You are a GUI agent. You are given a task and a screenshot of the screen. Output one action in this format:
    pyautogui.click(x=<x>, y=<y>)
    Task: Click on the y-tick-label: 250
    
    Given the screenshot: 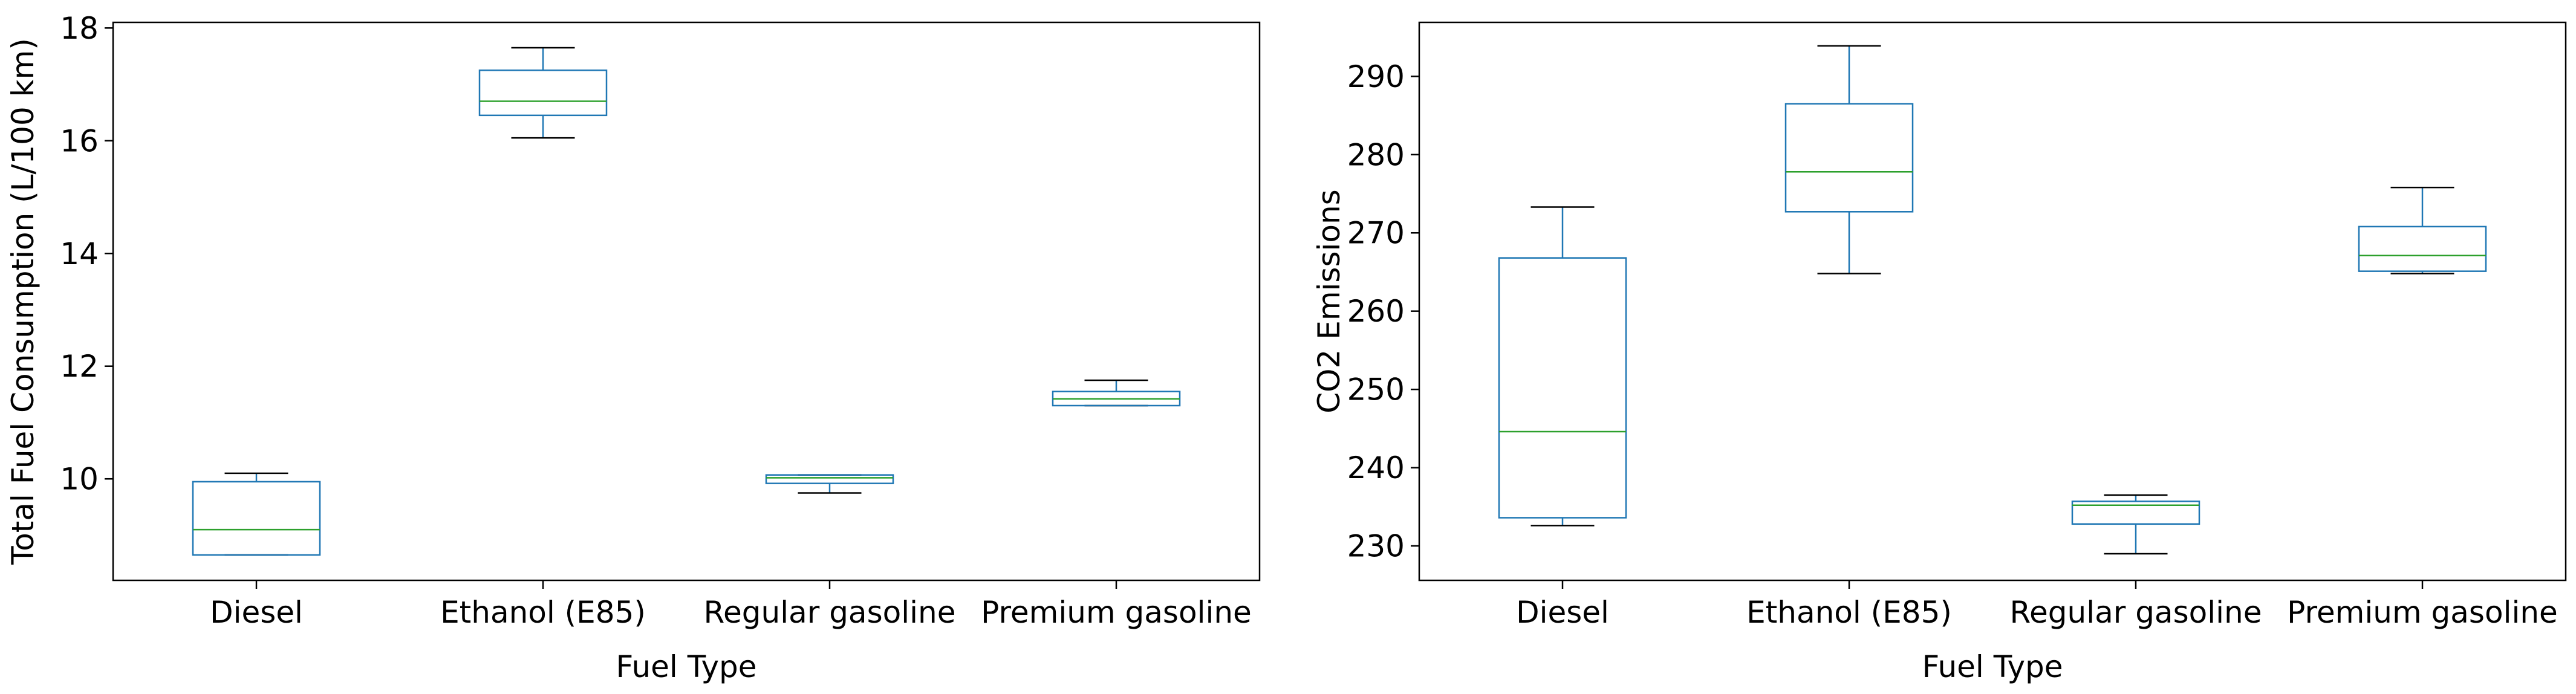 What is the action you would take?
    pyautogui.click(x=1376, y=389)
    